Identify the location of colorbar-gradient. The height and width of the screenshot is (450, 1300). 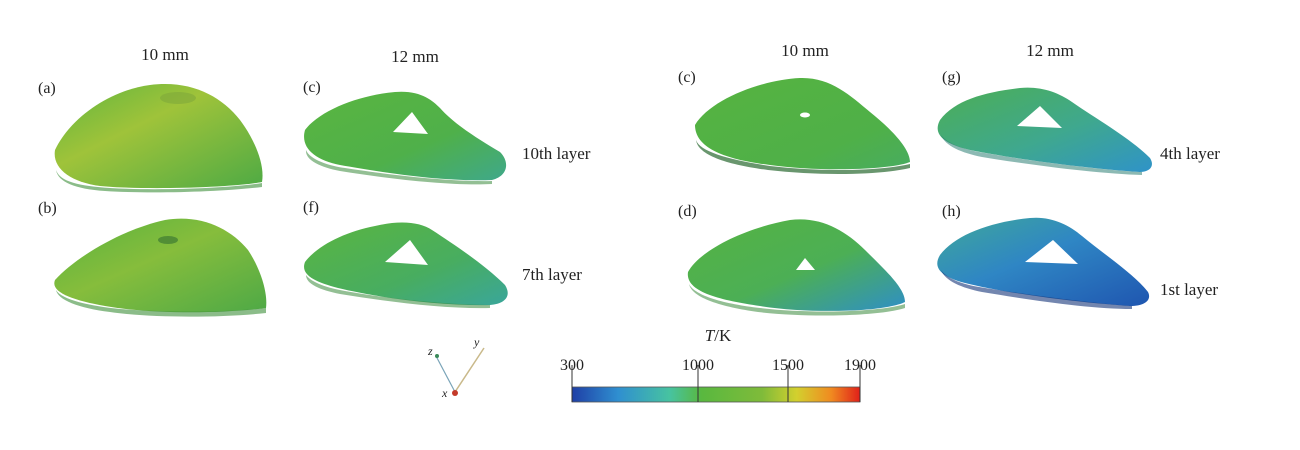
(716, 394).